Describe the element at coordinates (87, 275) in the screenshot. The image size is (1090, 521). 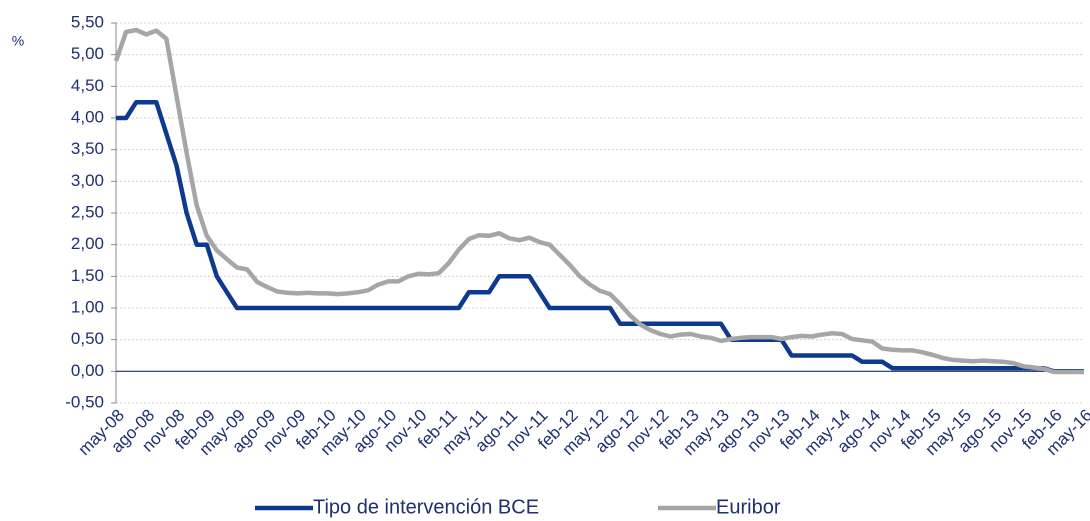
I see `y-tick-label: 1,50` at that location.